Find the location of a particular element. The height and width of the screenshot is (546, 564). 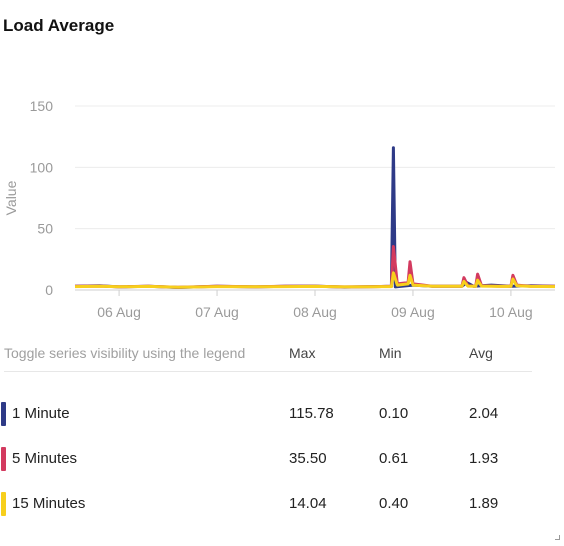

series-min: 0.40 is located at coordinates (394, 503).